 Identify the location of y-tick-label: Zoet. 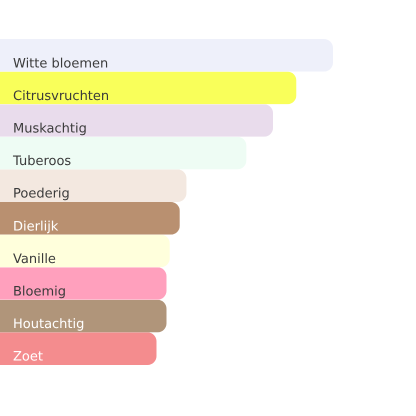
(28, 357).